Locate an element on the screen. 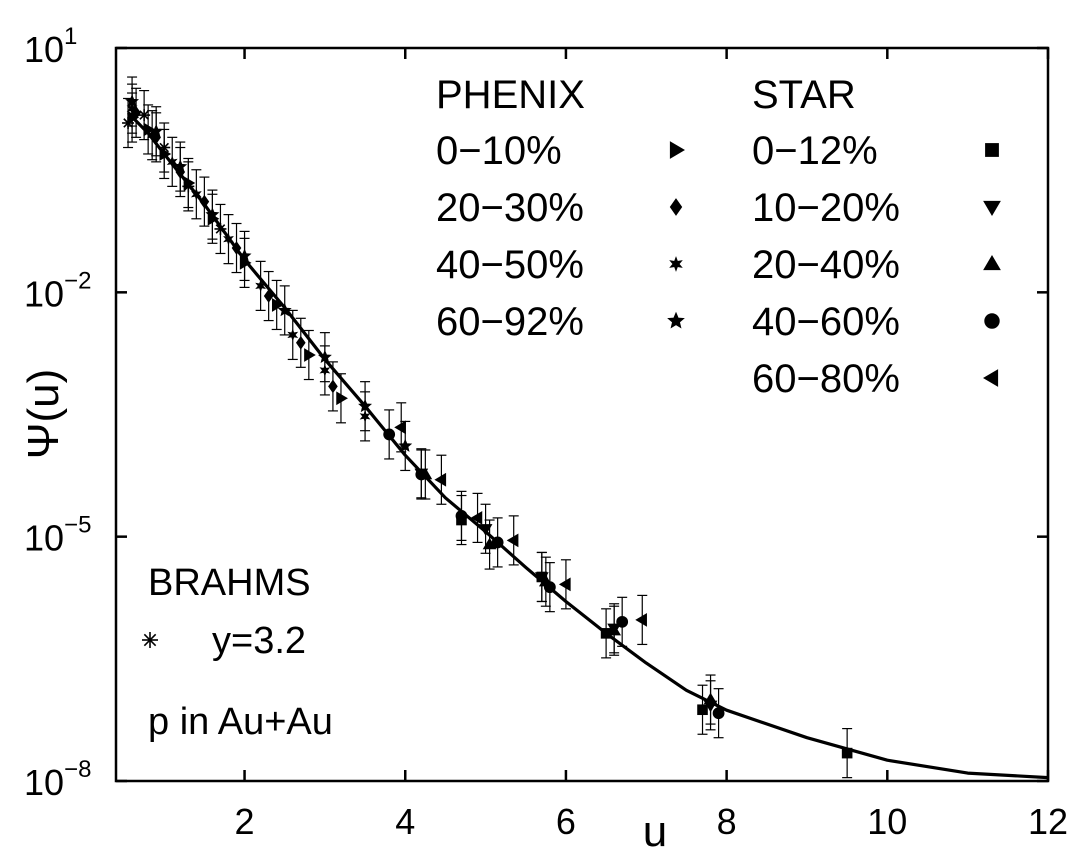 The image size is (1081, 860). legend-entry-label: 40−60% is located at coordinates (826, 322).